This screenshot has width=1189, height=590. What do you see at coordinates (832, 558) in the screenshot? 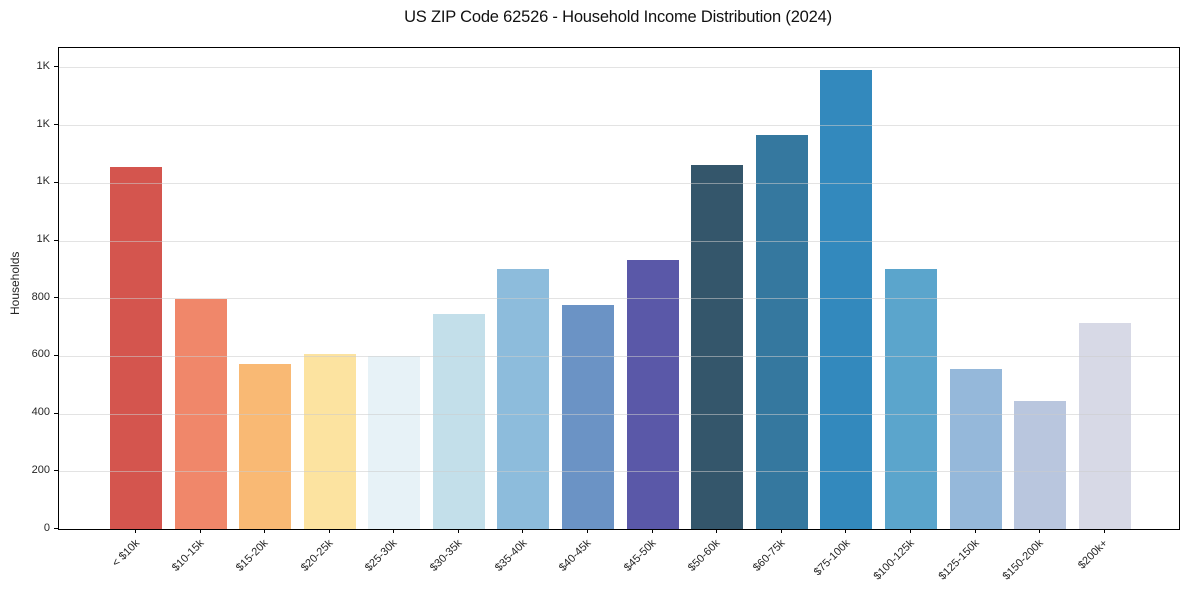
I see `x-tick-label: $75-100k` at bounding box center [832, 558].